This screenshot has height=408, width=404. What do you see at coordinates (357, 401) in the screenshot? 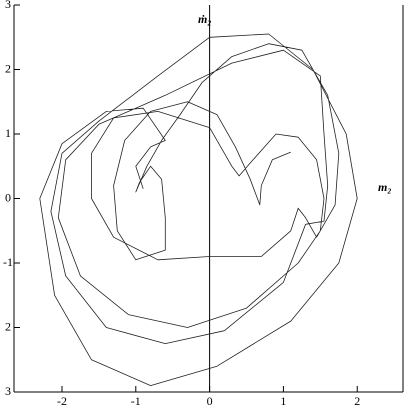
I see `x-tick-label: 2` at bounding box center [357, 401].